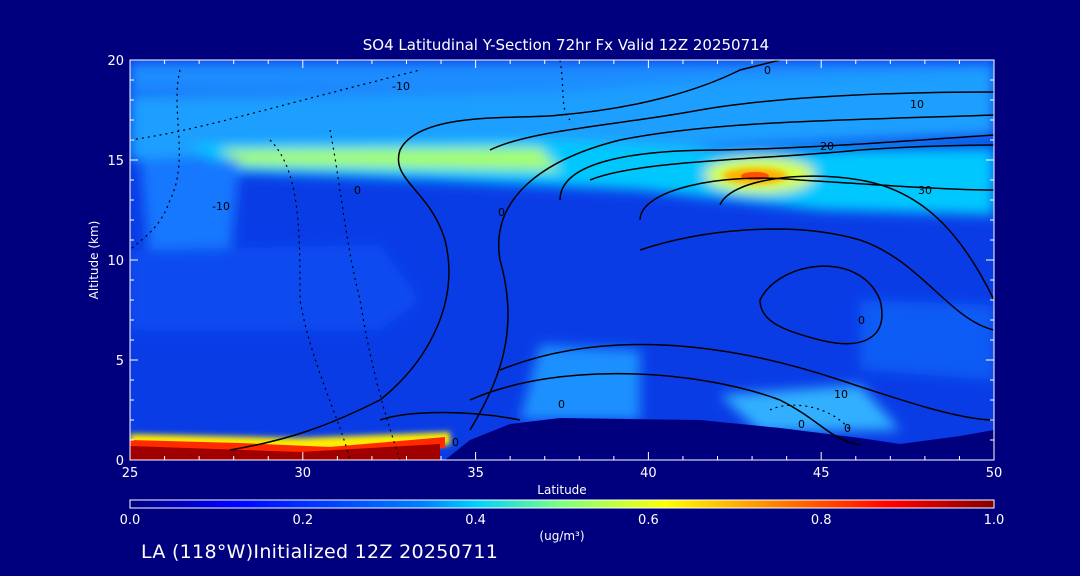 The width and height of the screenshot is (1080, 576). What do you see at coordinates (648, 520) in the screenshot?
I see `colorbar-tick-label: 0.6` at bounding box center [648, 520].